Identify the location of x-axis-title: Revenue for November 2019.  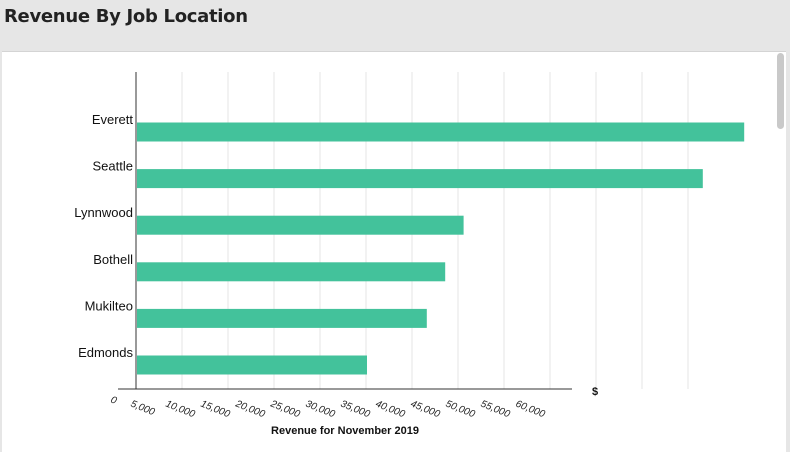
(345, 431).